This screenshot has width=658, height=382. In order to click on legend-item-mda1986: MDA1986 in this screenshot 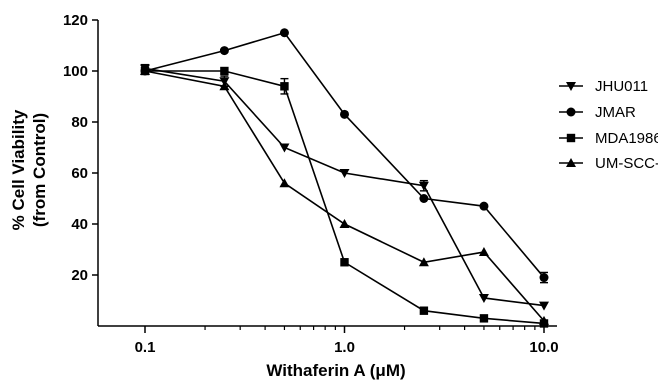, I will do `click(608, 138)`.